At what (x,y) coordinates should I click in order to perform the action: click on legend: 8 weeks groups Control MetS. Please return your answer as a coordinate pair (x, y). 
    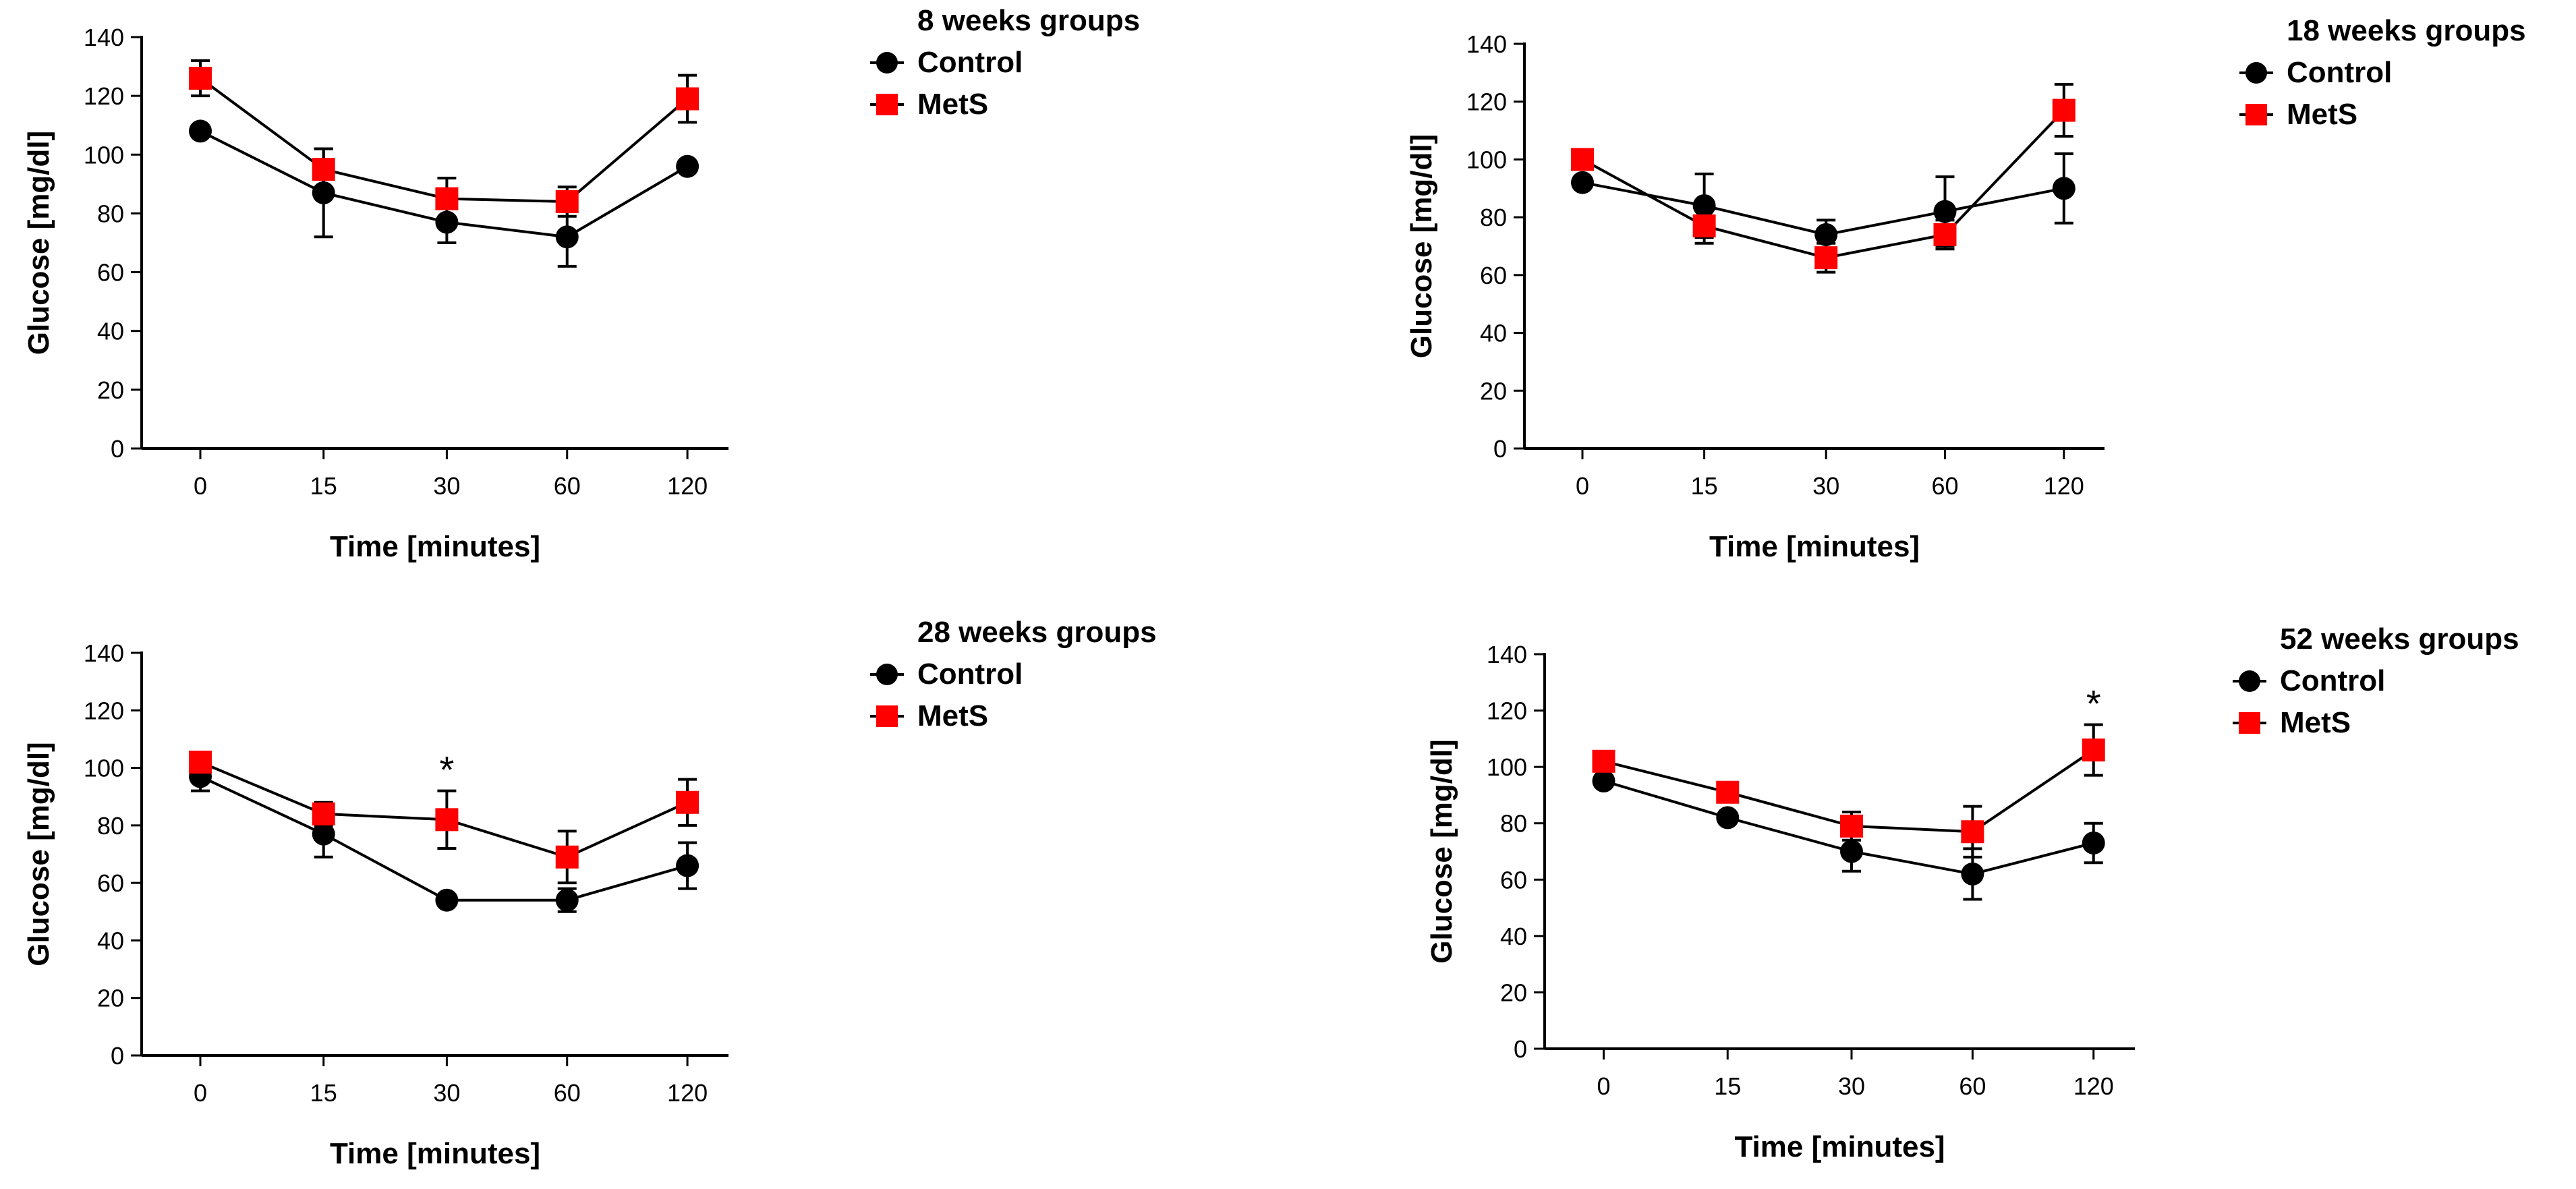
    Looking at the image, I should click on (1005, 63).